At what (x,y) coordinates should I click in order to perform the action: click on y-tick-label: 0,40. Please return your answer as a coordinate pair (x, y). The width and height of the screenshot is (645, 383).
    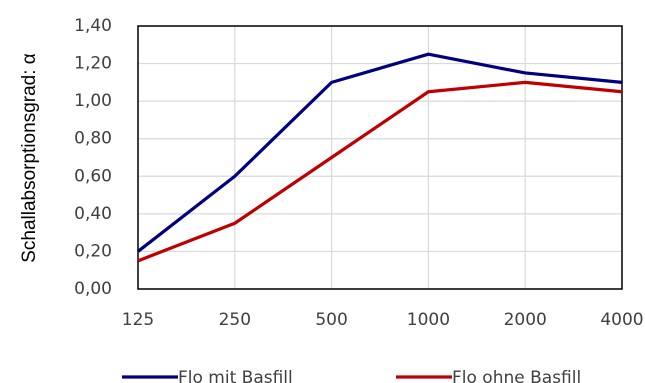
    Looking at the image, I should click on (93, 214).